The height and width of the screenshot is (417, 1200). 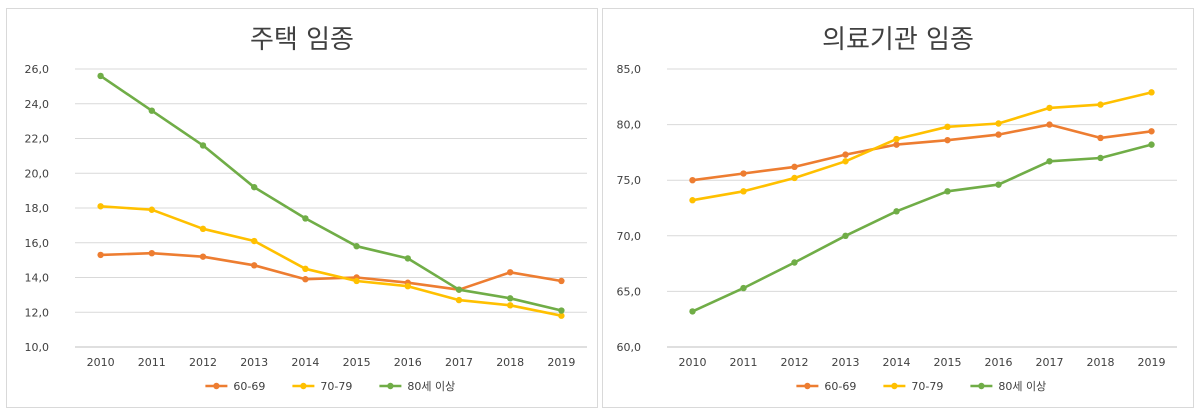 I want to click on y-tick-label: 70,0, so click(x=629, y=236).